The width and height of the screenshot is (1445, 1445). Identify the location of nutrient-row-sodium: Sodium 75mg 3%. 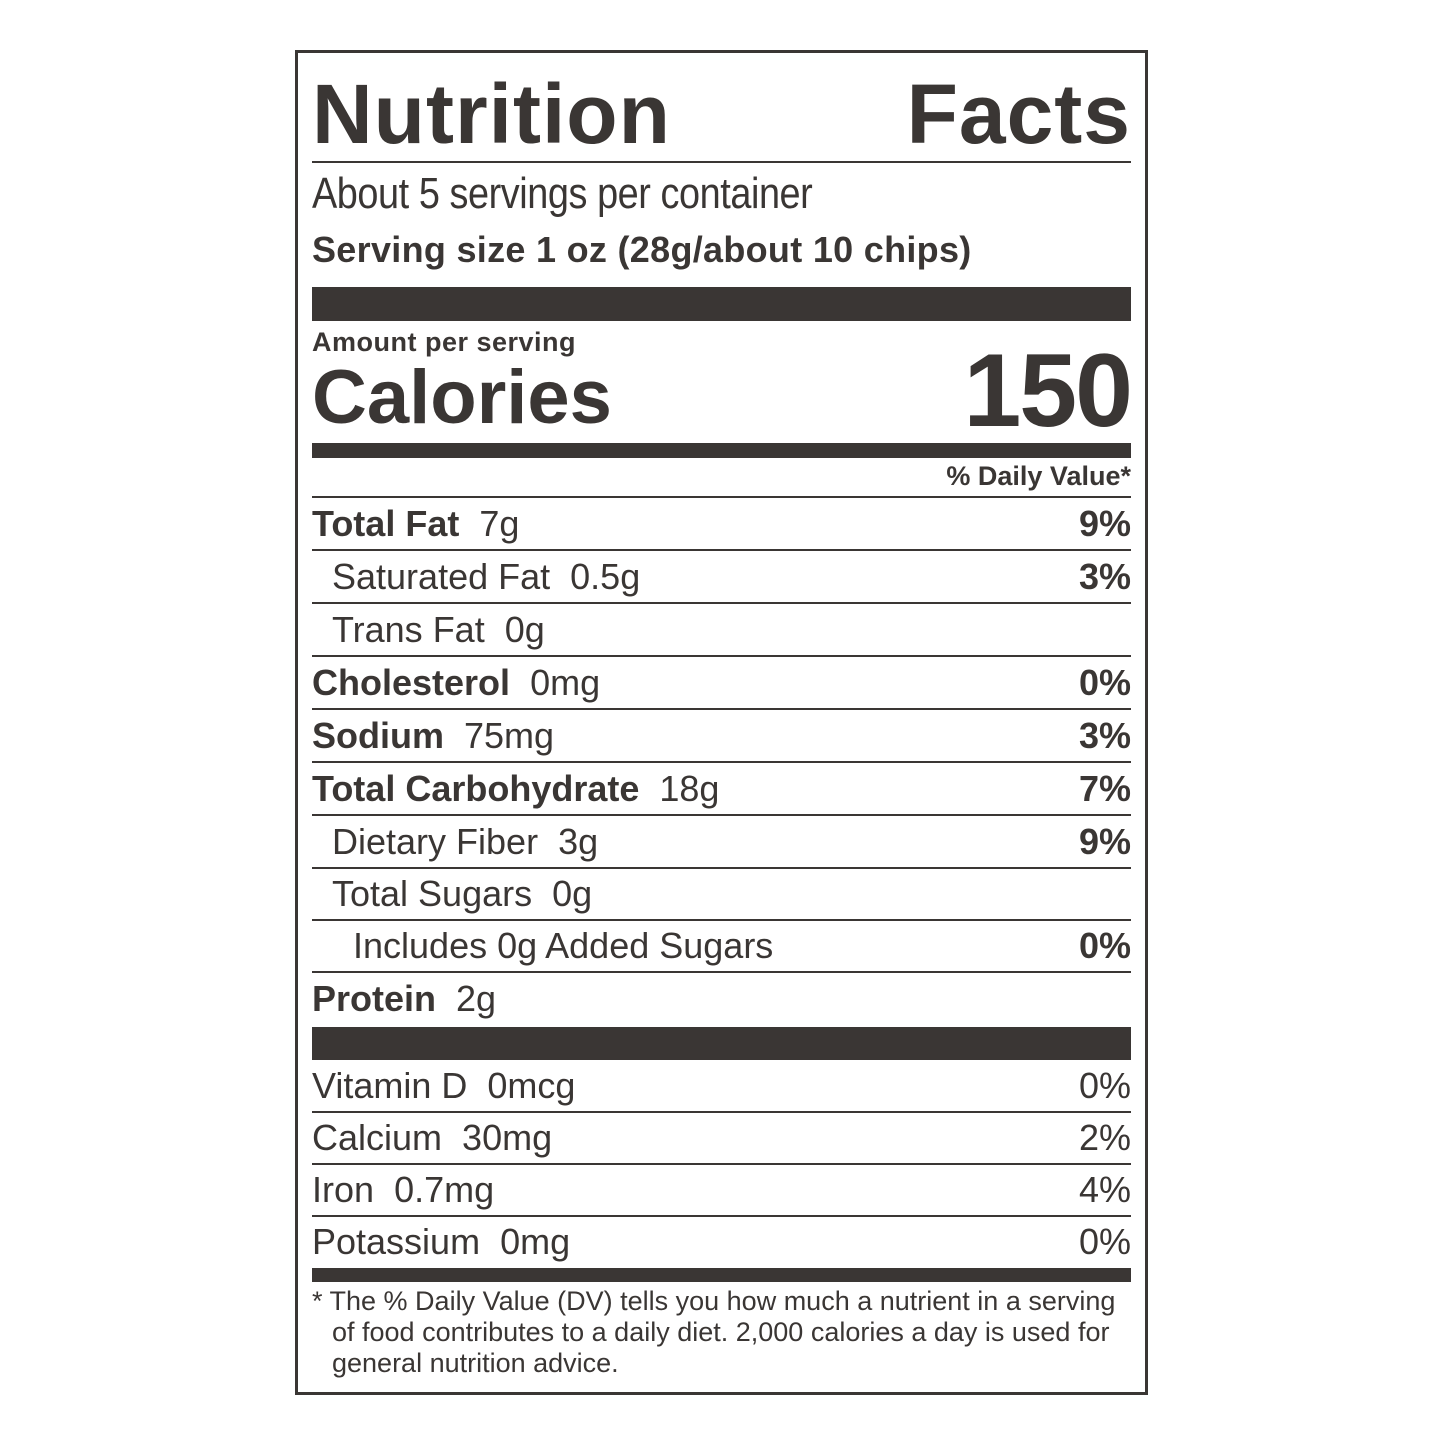
(721, 736).